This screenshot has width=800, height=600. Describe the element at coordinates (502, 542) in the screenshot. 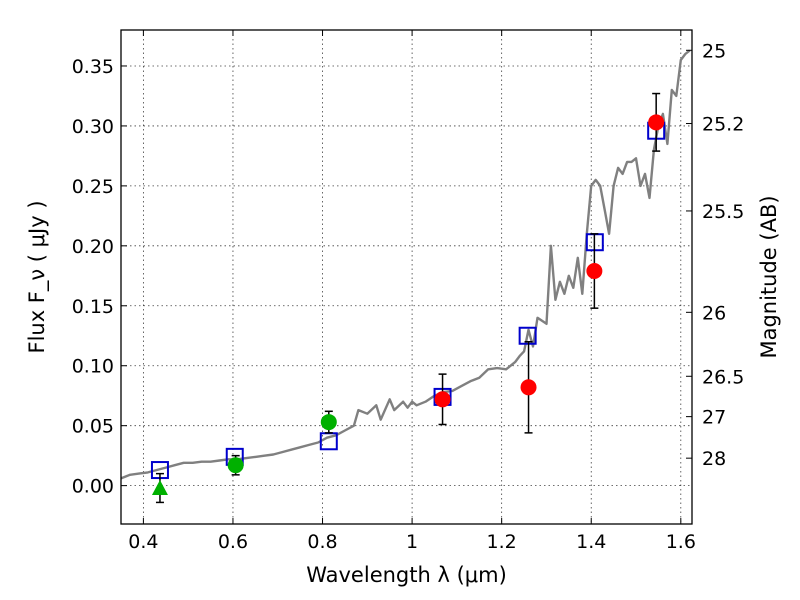

I see `x-tick-label: 1.2` at that location.